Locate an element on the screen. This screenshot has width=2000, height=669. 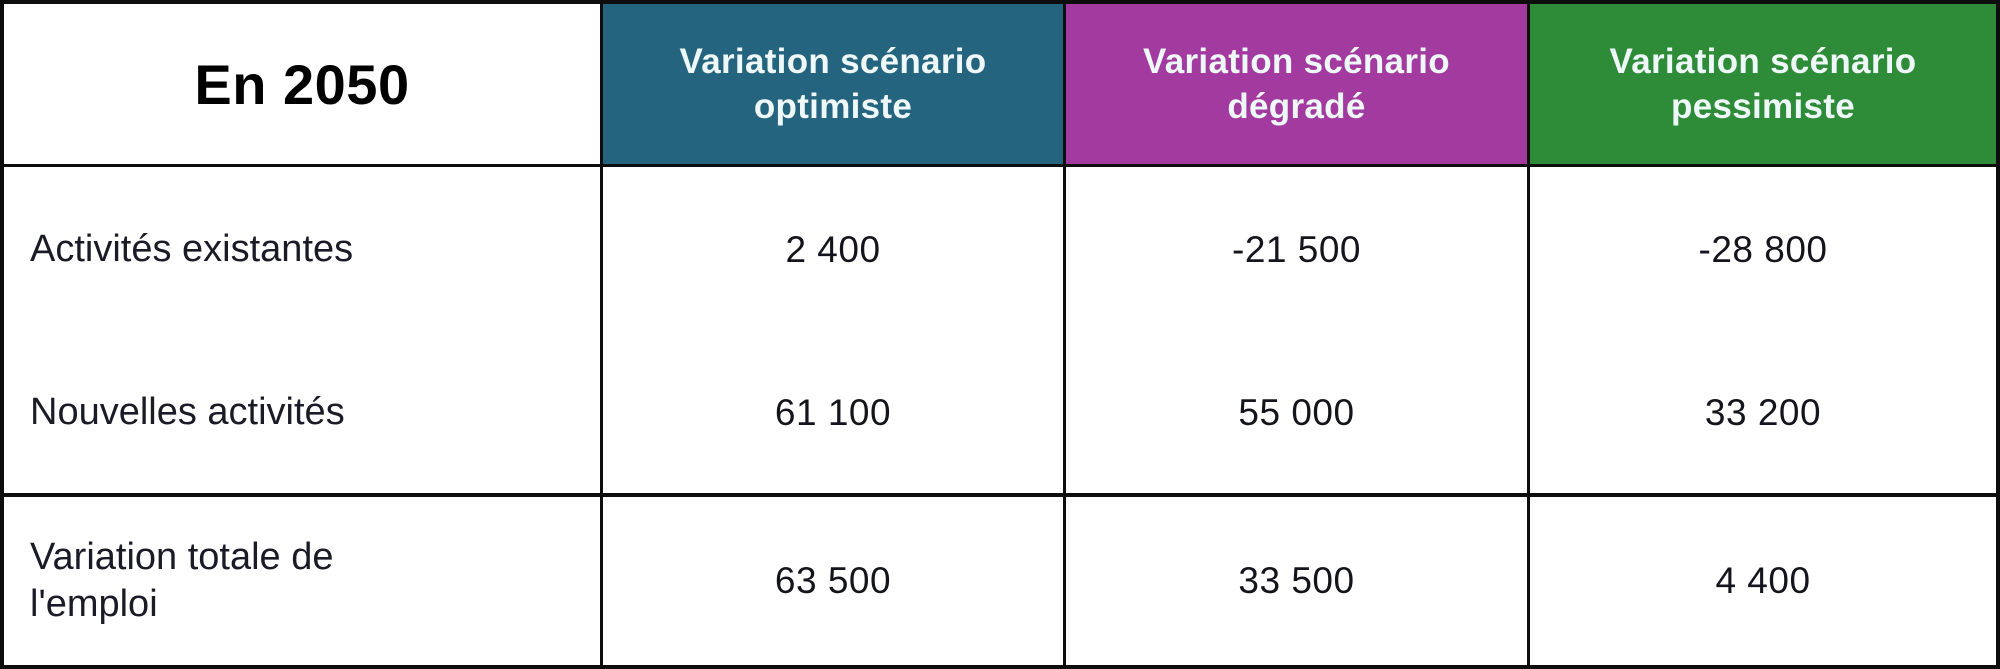
table-corner-cell: En 2050 is located at coordinates (302, 85).